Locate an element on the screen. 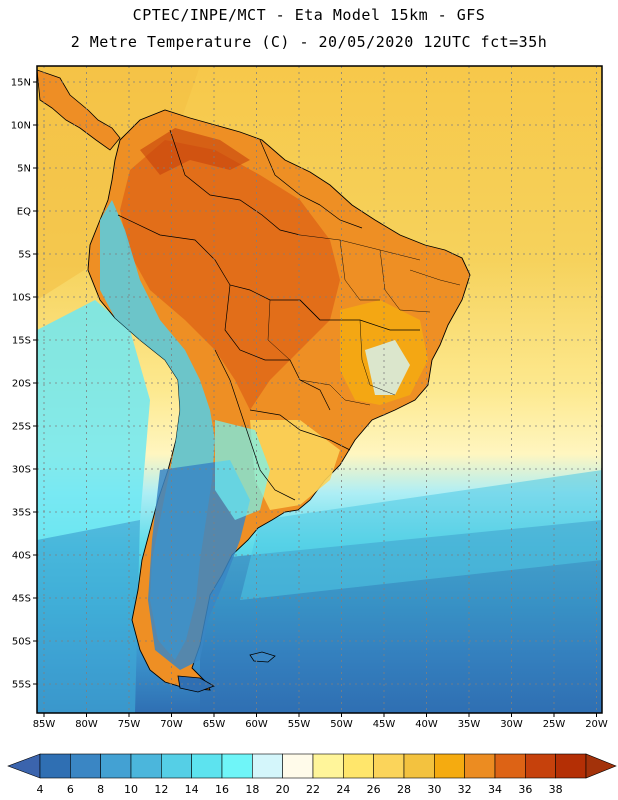 This screenshot has height=800, width=618. lon-label: 85W is located at coordinates (44, 724).